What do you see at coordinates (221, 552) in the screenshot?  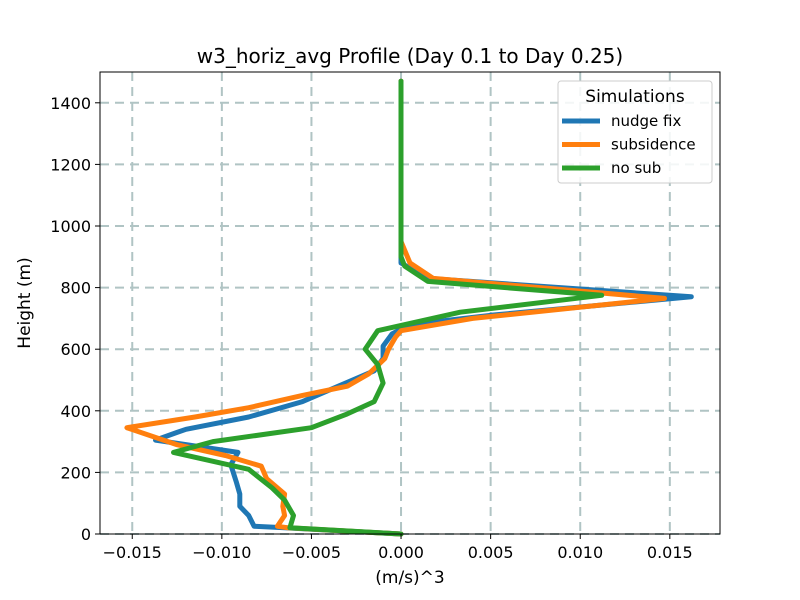 I see `x-tick-label: −0.010` at bounding box center [221, 552].